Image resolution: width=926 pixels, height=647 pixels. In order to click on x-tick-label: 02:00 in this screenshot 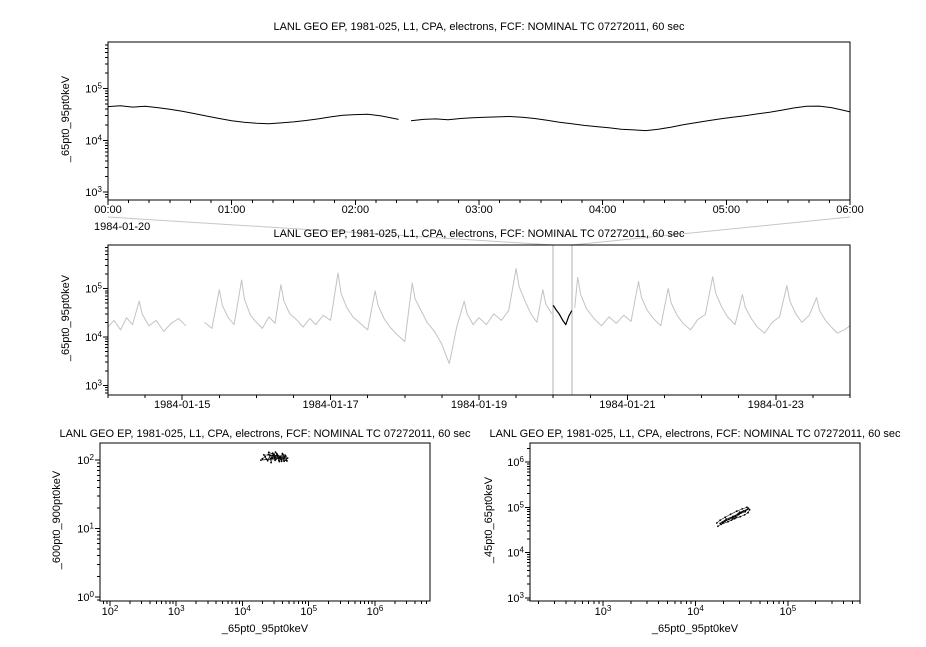, I will do `click(356, 210)`.